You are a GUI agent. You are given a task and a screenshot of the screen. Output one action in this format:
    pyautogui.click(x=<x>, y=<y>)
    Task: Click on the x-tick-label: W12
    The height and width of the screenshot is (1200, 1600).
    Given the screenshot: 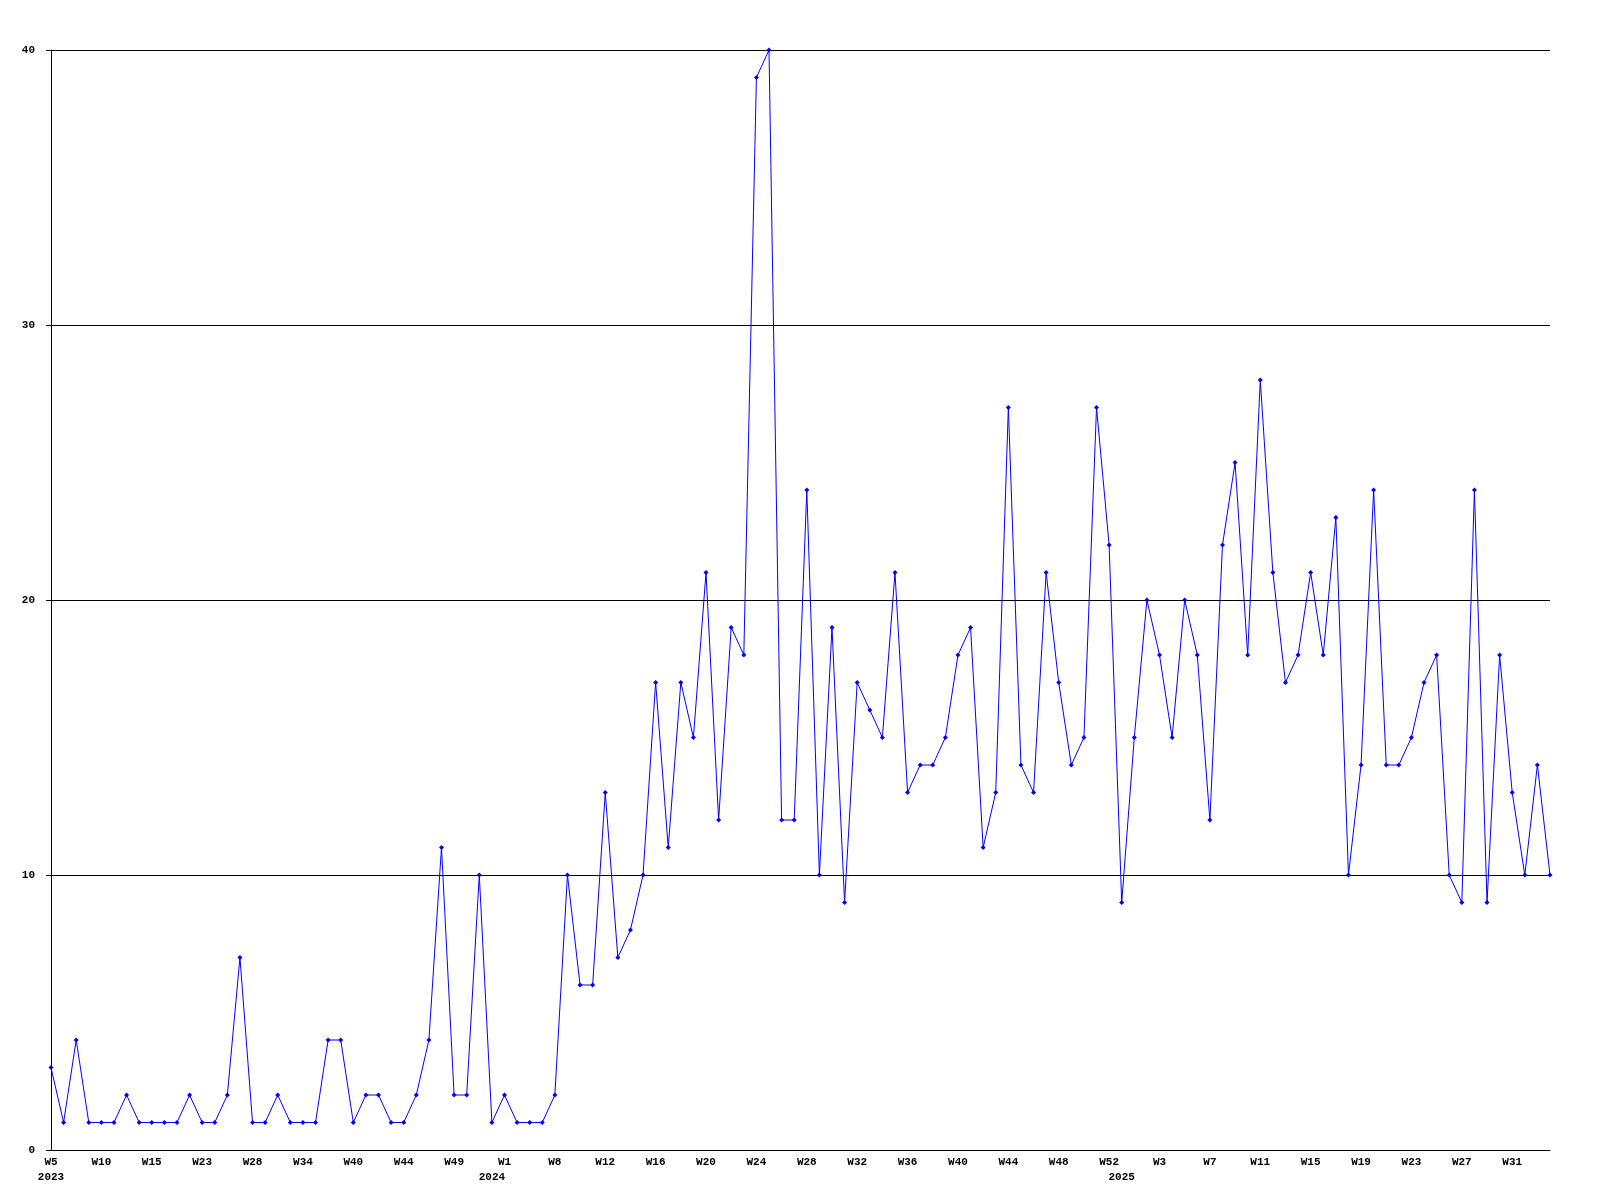 What is the action you would take?
    pyautogui.click(x=605, y=1161)
    